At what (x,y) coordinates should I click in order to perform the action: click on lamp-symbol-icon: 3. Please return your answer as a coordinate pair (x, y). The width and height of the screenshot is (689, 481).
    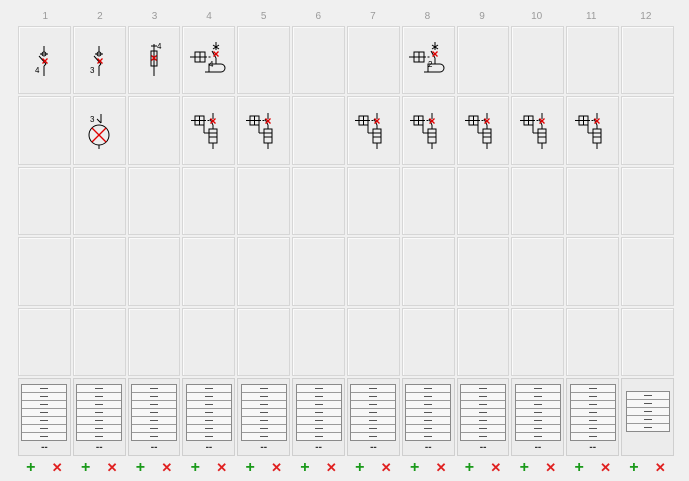
    Looking at the image, I should click on (99, 131).